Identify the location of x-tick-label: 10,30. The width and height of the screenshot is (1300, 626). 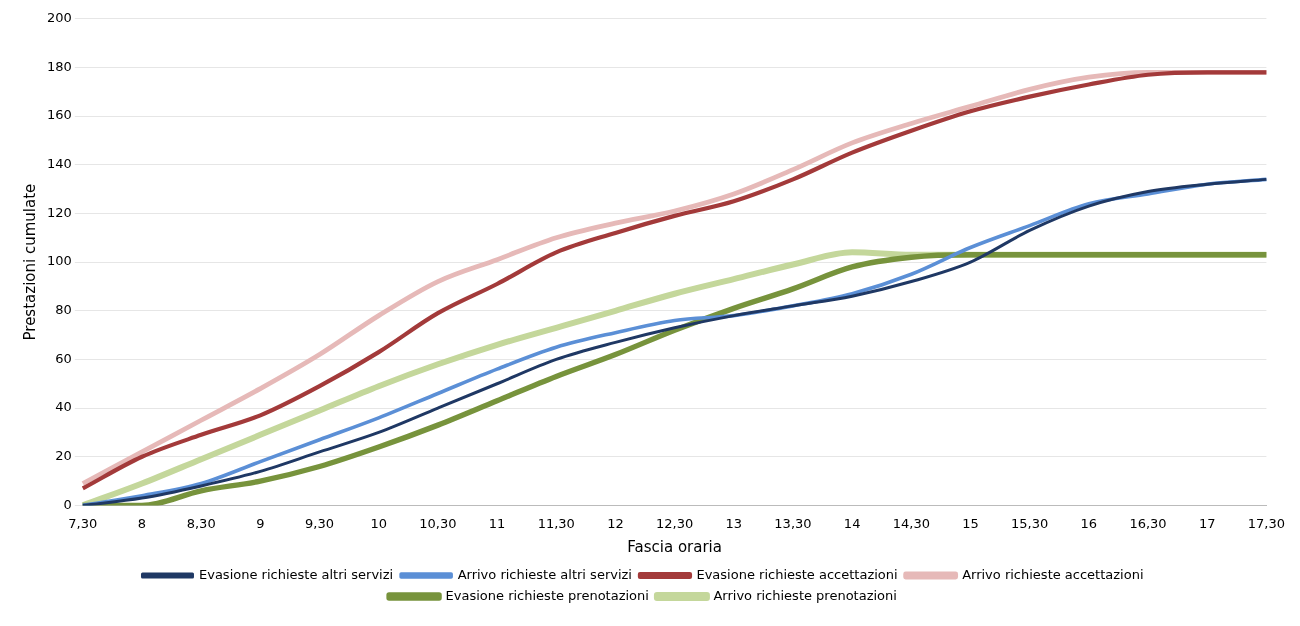
(438, 523).